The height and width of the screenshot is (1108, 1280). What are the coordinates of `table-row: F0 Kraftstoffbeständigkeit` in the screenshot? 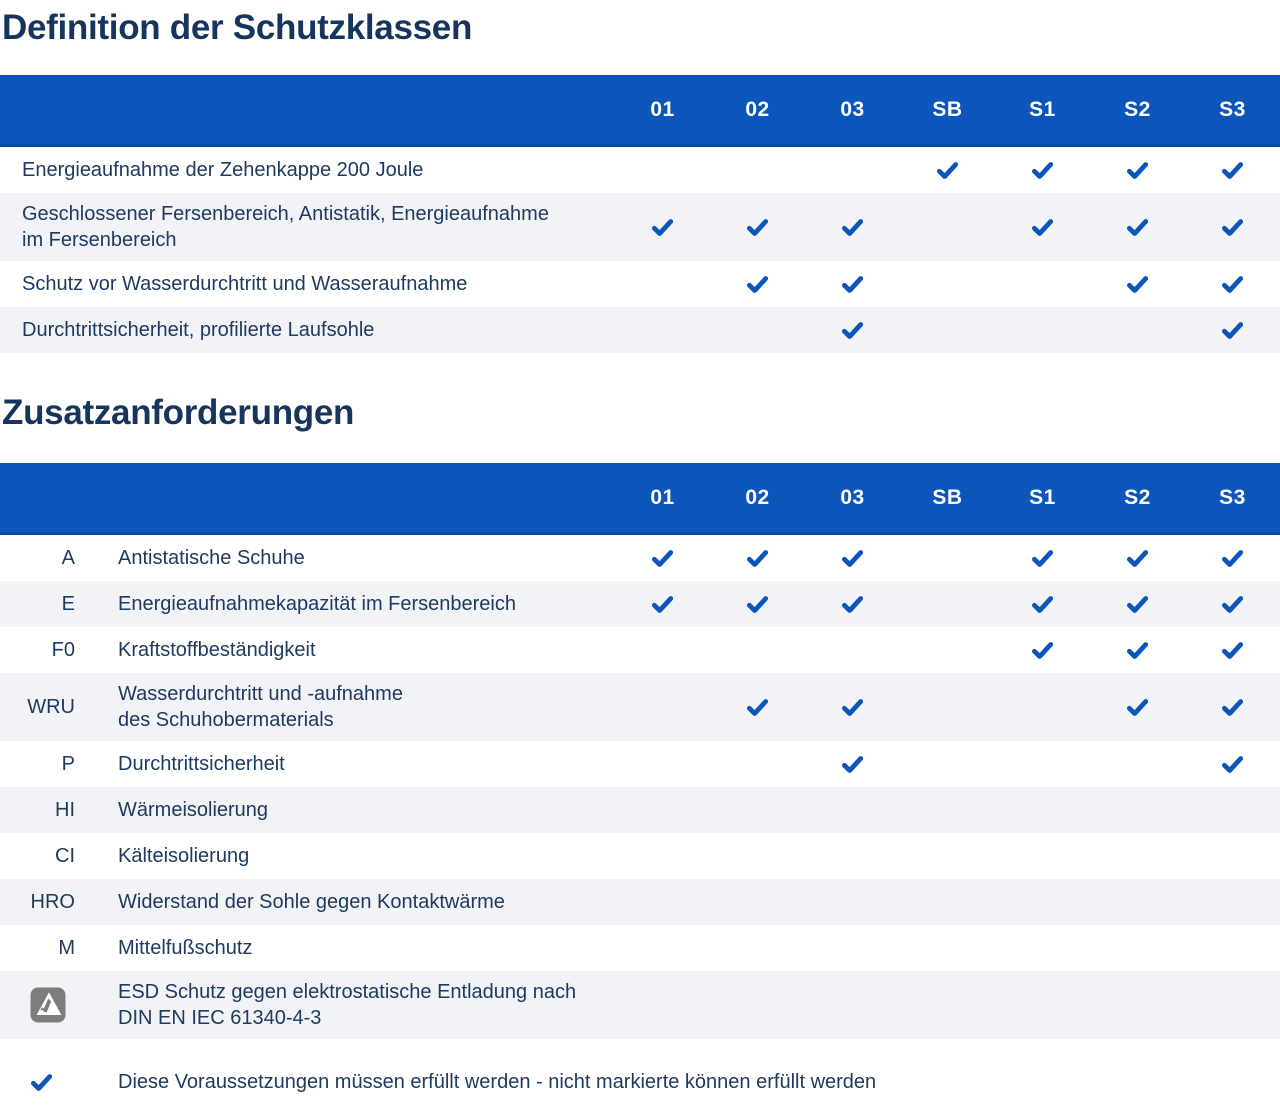 It's located at (640, 650).